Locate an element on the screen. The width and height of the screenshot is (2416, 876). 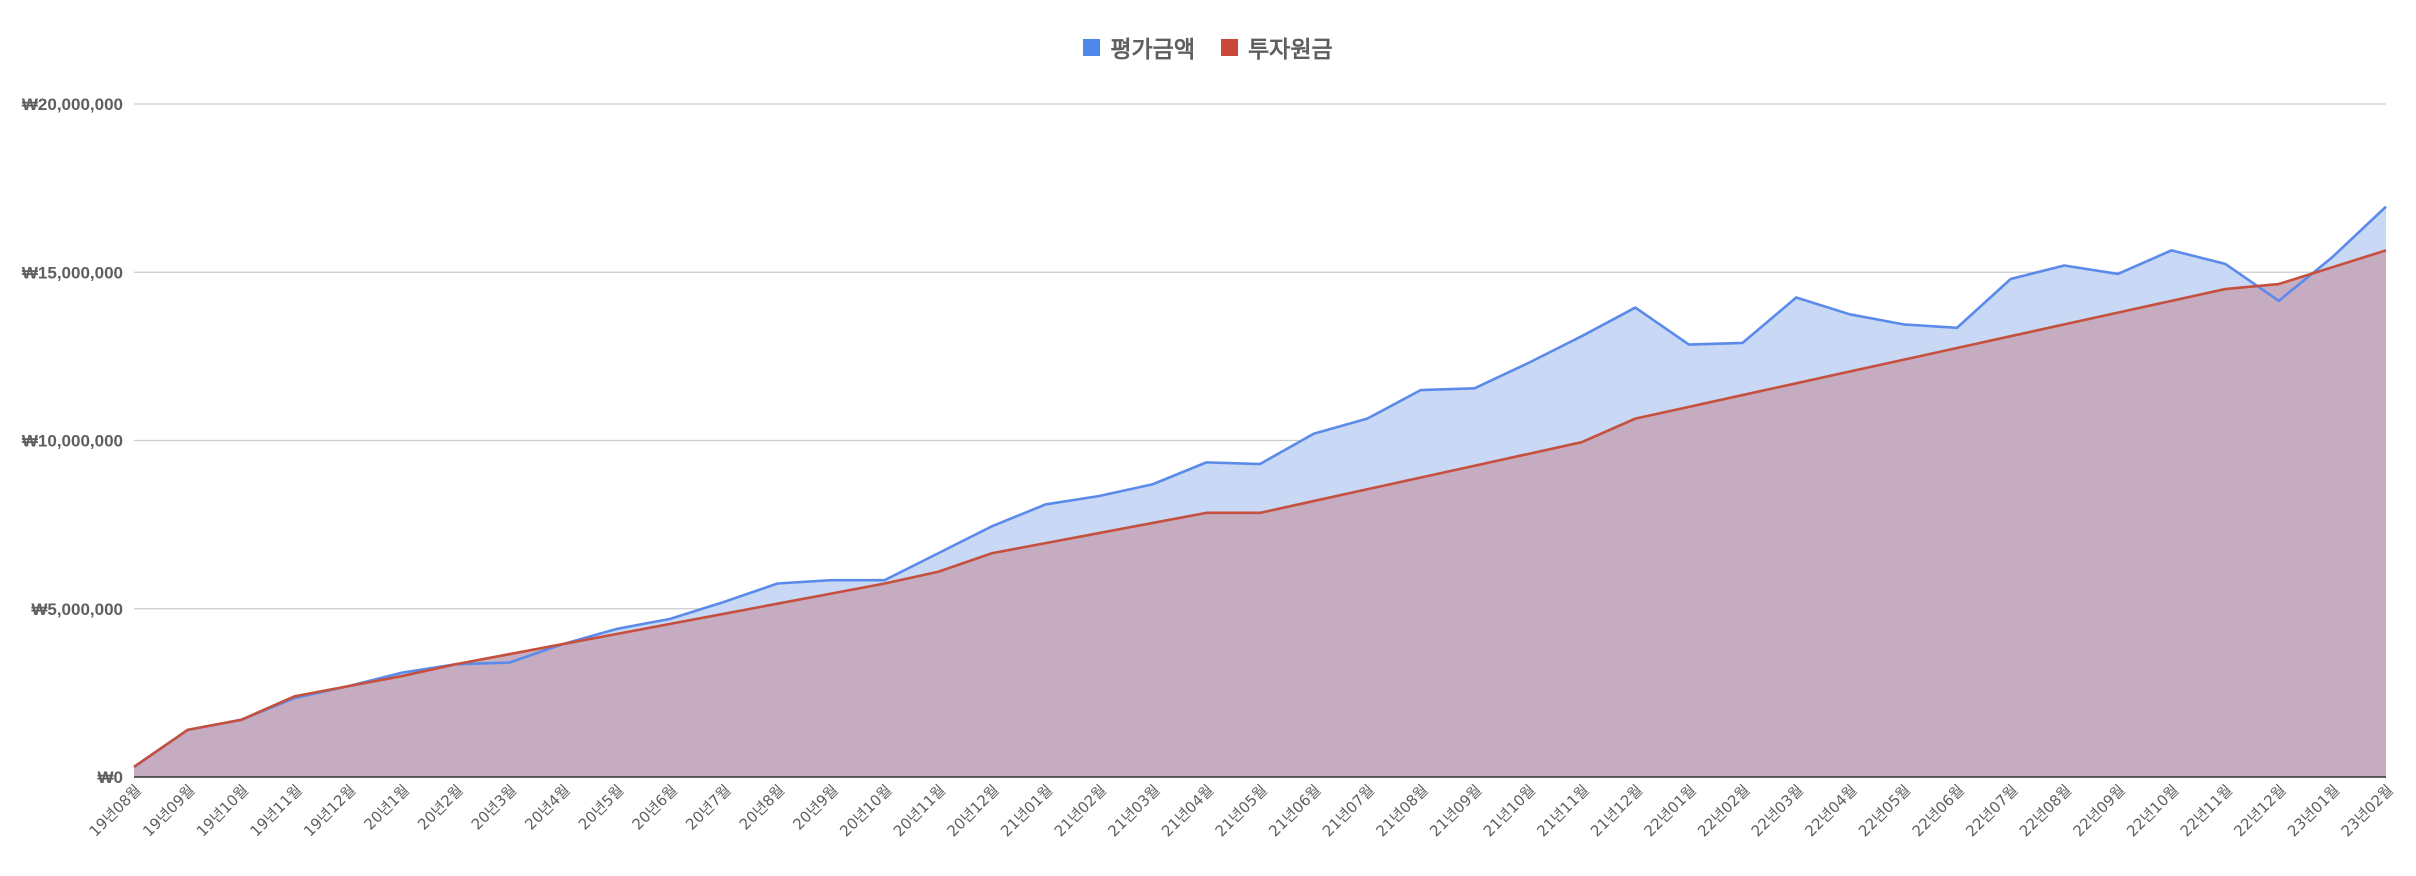
x-tick-label: 22년01월 is located at coordinates (1670, 810).